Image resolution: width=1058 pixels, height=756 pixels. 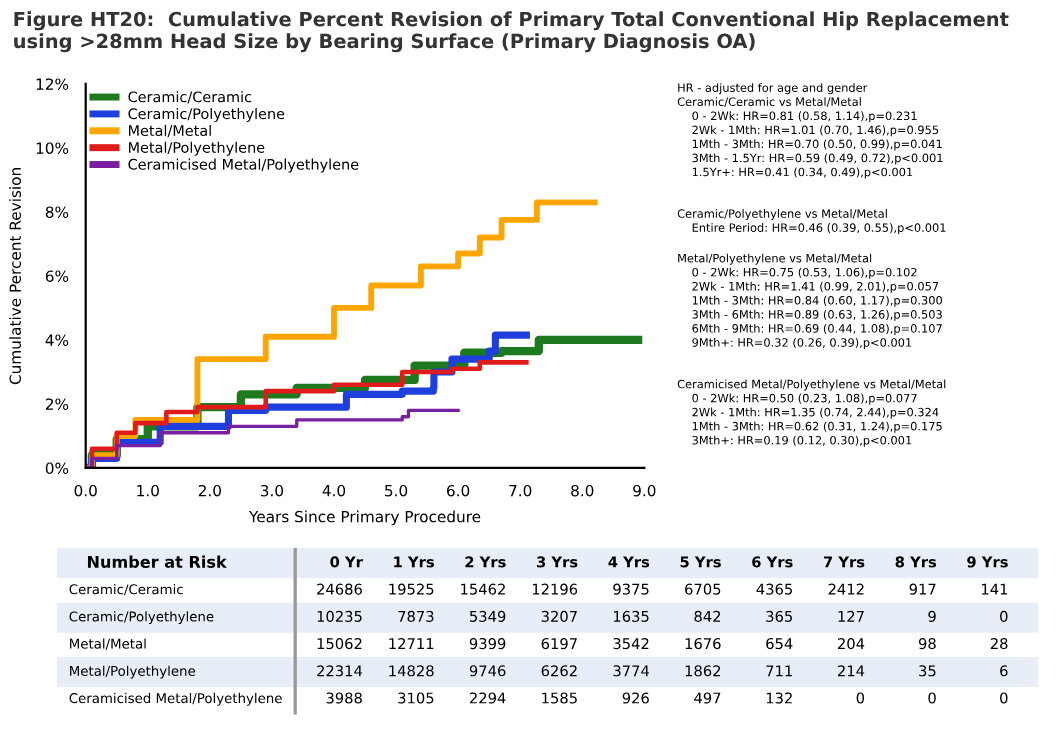 What do you see at coordinates (511, 32) in the screenshot?
I see `chart-title: Figure HT20: Cumulative Percent Revision of Primary Total Conventional Hip Replacement using >28mm Head Size by Bearing Surface (Primary Diagnosis OA)` at bounding box center [511, 32].